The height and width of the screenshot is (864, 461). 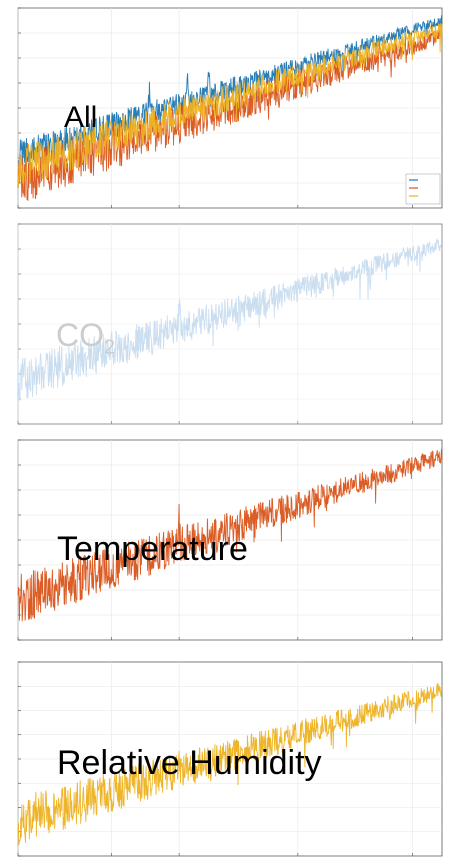 What do you see at coordinates (110, 347) in the screenshot?
I see `overlay-label-co2-sub: 2` at bounding box center [110, 347].